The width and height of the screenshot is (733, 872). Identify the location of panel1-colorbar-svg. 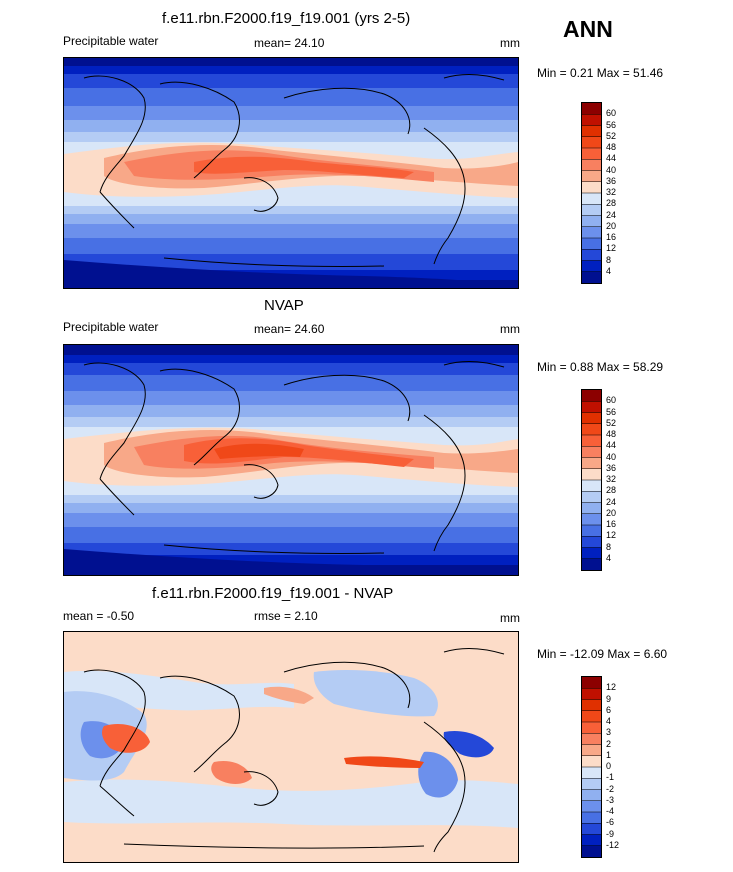
(591, 193).